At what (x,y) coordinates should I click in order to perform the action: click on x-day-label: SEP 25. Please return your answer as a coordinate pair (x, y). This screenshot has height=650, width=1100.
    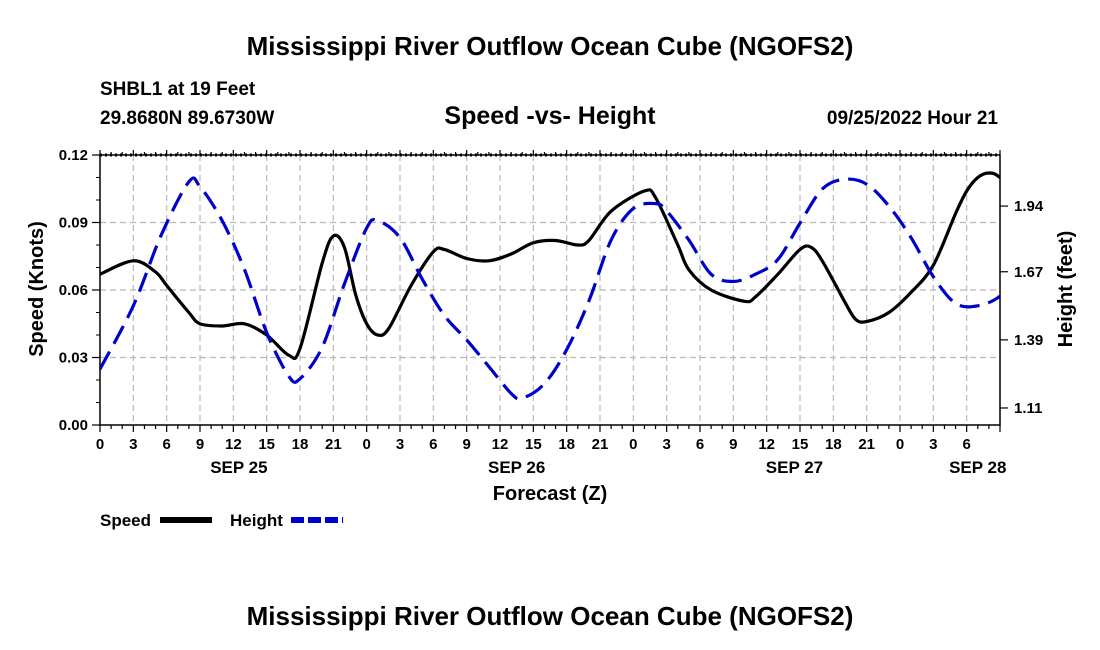
    Looking at the image, I should click on (238, 467).